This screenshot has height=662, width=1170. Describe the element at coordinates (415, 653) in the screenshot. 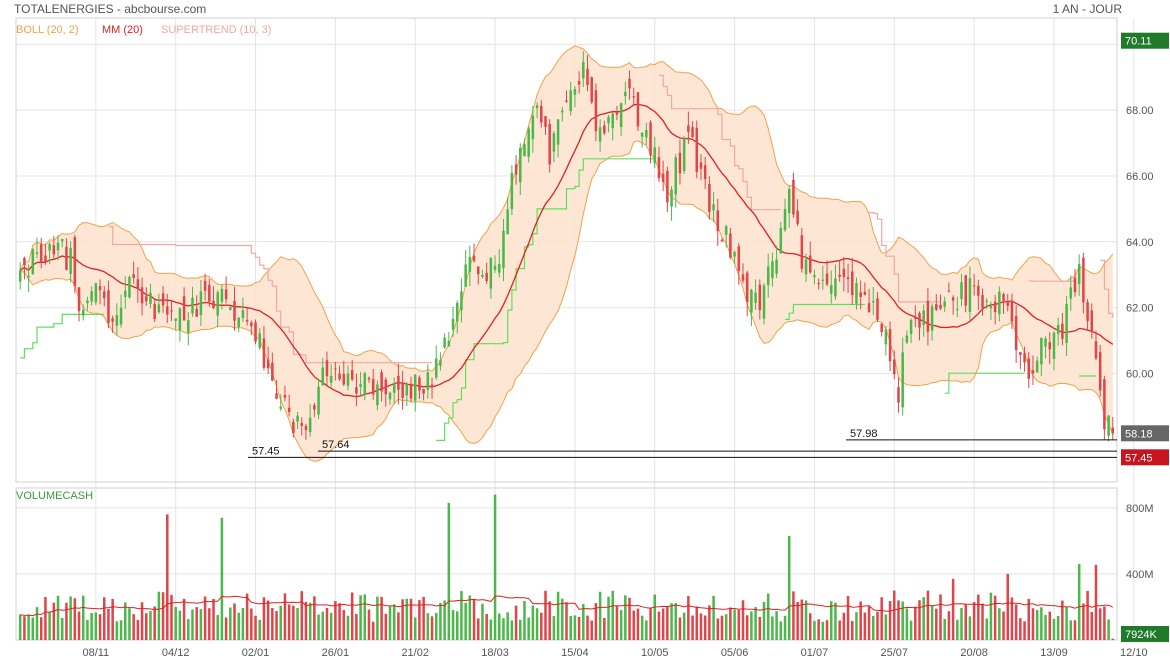

I see `x-tick-label: 21/02` at that location.